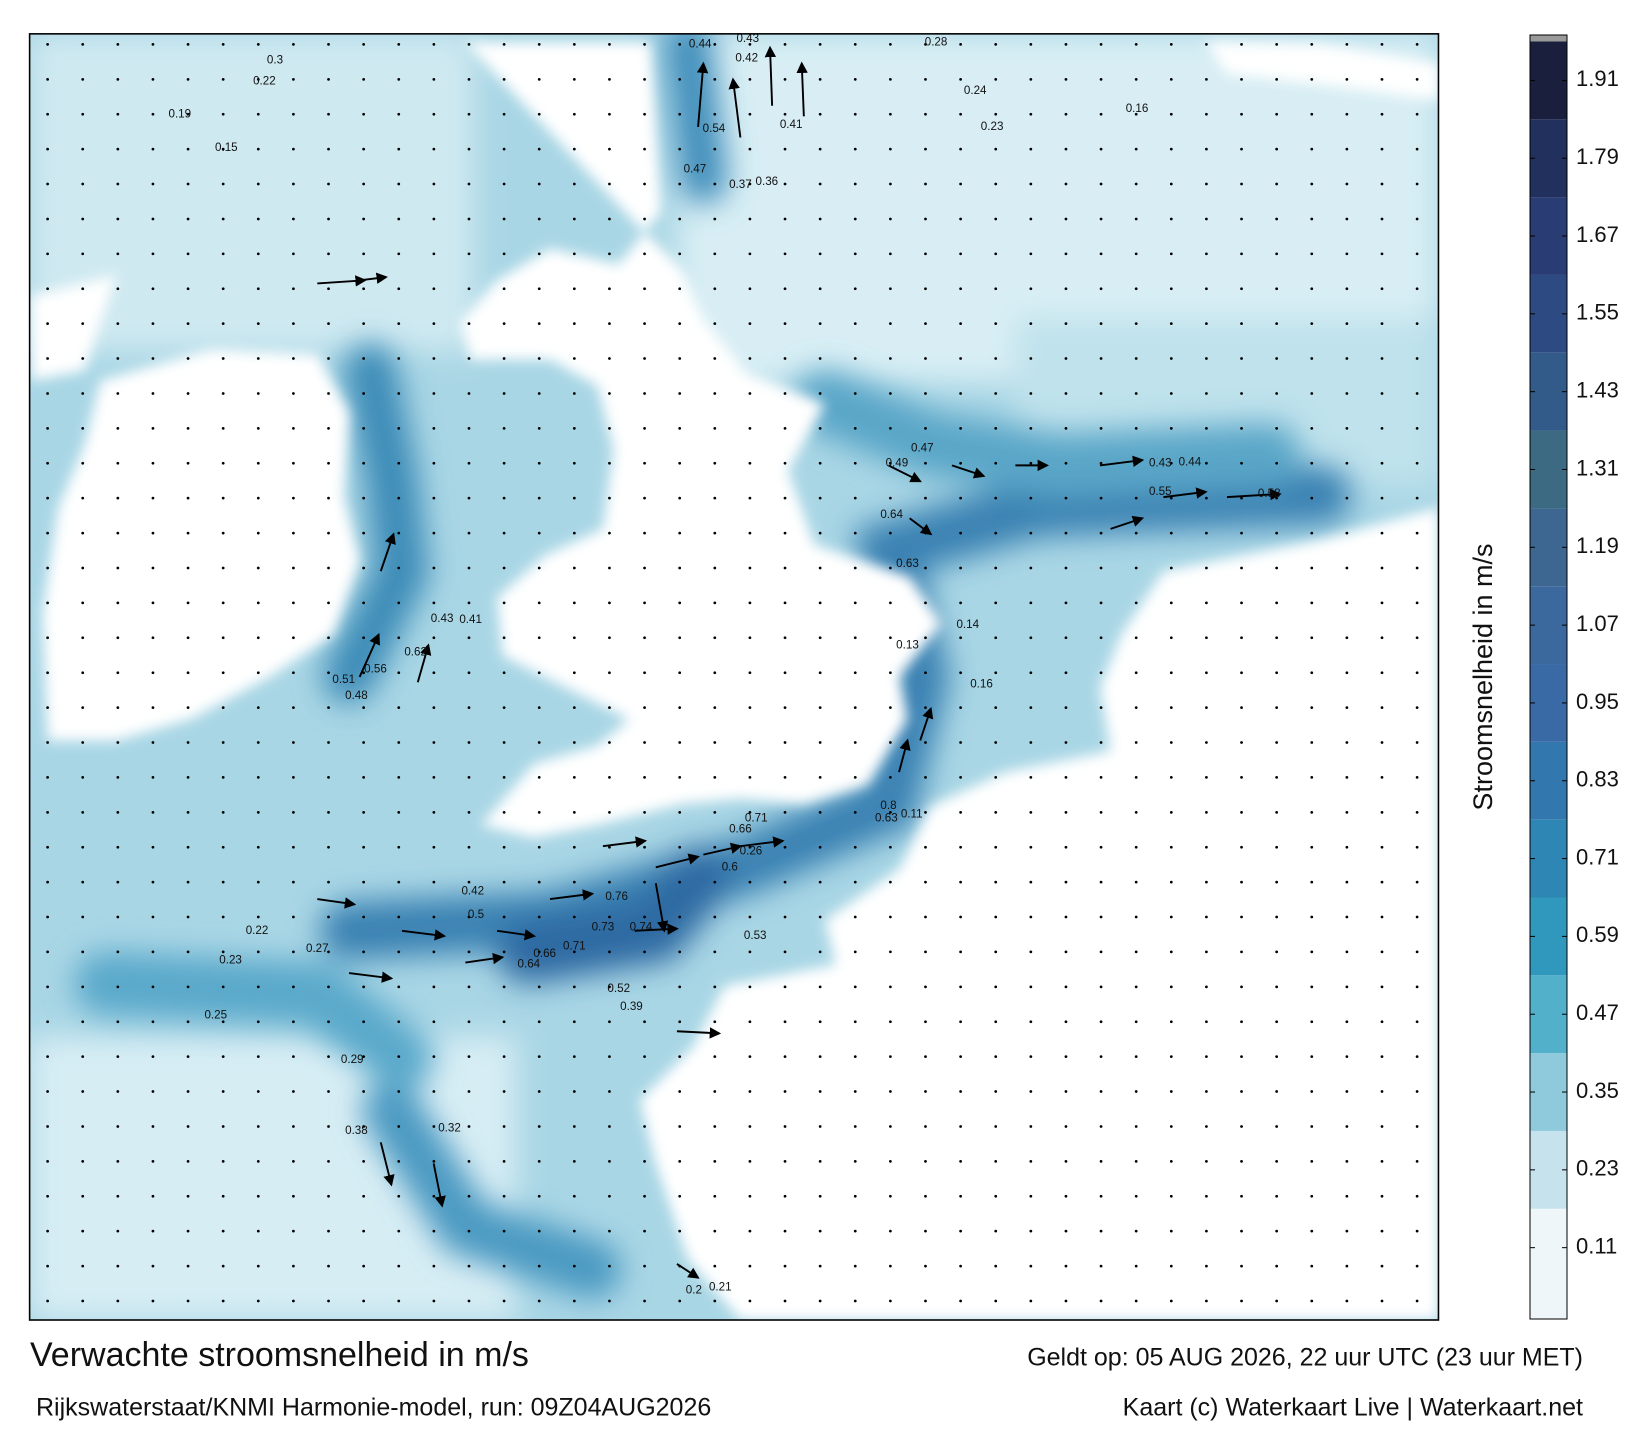  I want to click on colorbar-tick-label: 1.19, so click(1597, 545).